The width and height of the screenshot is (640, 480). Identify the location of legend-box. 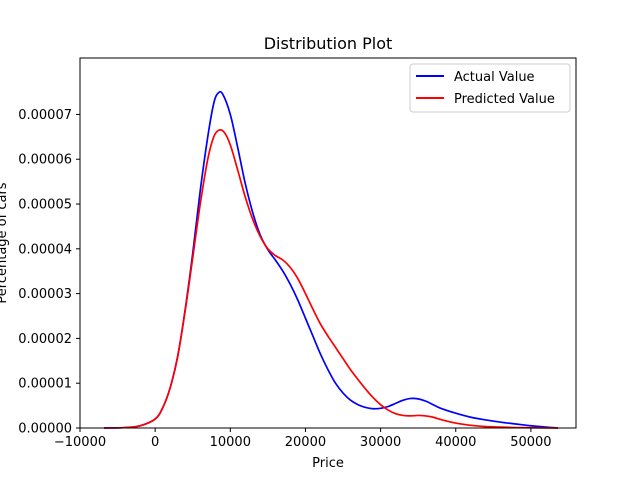
(490, 88).